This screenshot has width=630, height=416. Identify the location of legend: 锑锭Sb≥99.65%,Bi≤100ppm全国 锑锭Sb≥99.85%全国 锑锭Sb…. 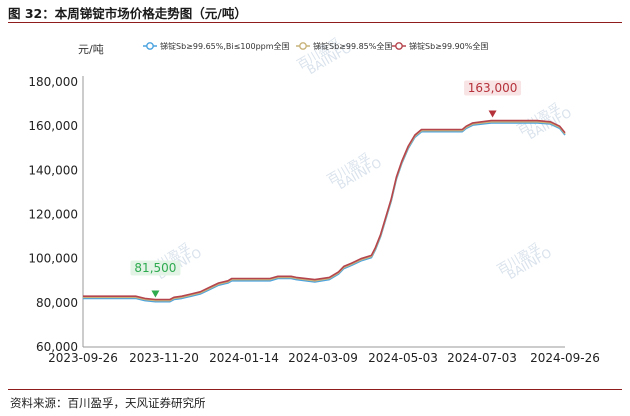
(315, 46).